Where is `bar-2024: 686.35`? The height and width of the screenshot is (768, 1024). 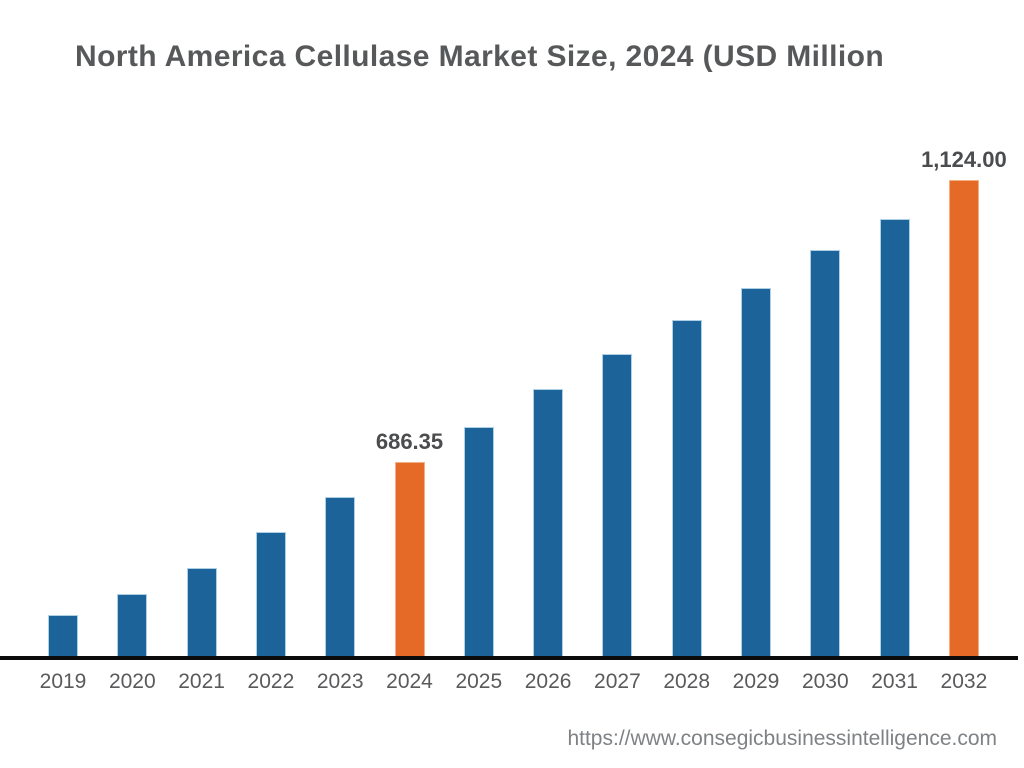 bar-2024: 686.35 is located at coordinates (409, 542).